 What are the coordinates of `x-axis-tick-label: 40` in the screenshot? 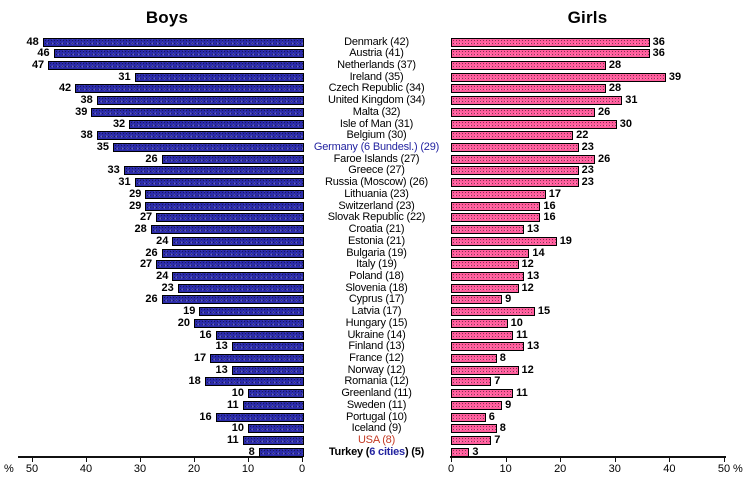 It's located at (86, 469).